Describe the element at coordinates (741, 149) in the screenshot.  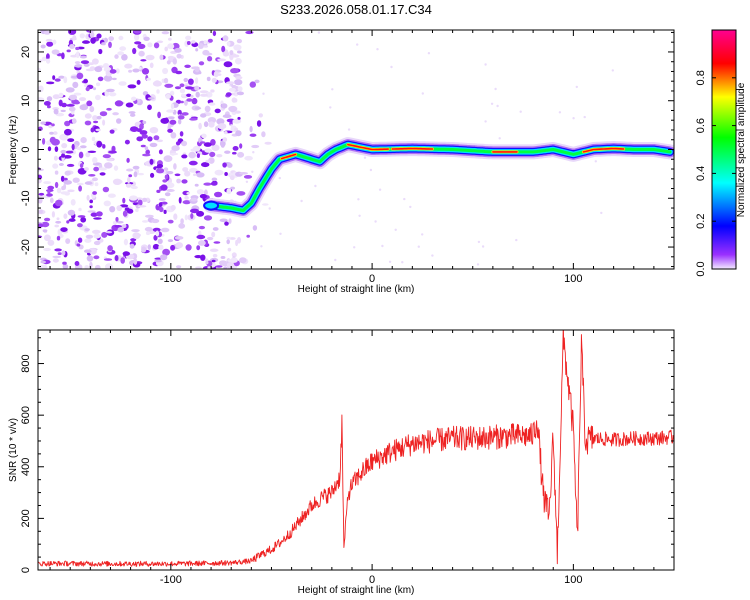
I see `colorbar-label: Normalized spectral amplitude` at that location.